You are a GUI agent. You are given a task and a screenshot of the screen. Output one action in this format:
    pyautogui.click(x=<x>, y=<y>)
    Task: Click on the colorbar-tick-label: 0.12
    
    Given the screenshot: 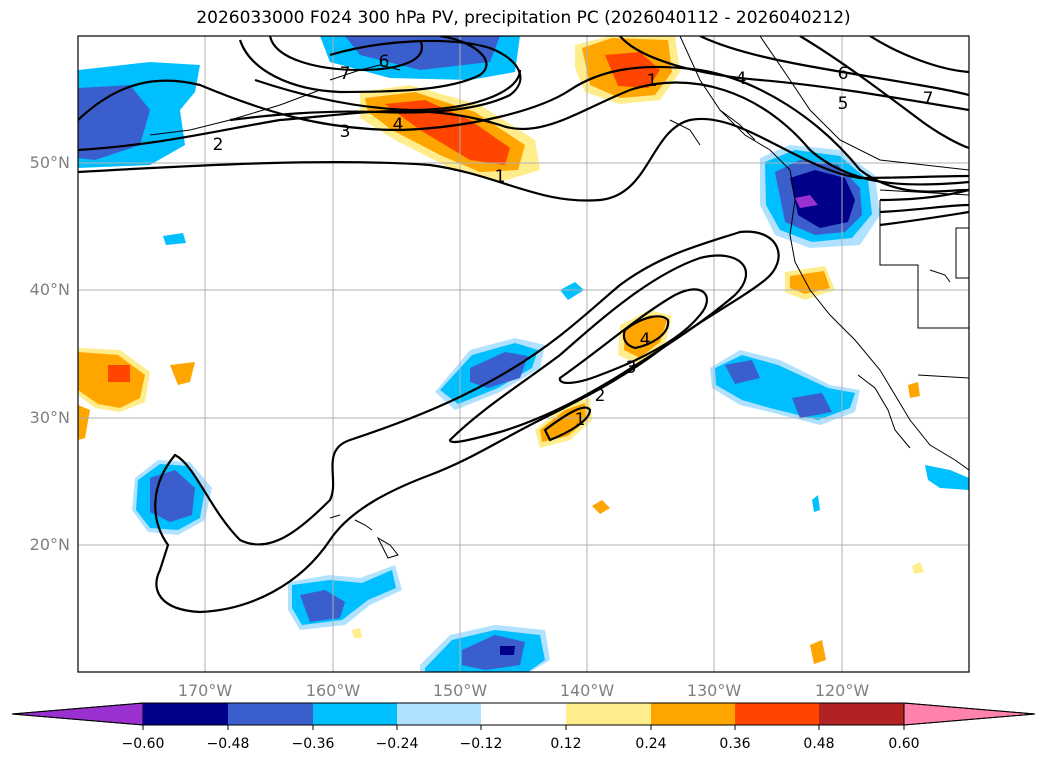 What is the action you would take?
    pyautogui.click(x=566, y=744)
    